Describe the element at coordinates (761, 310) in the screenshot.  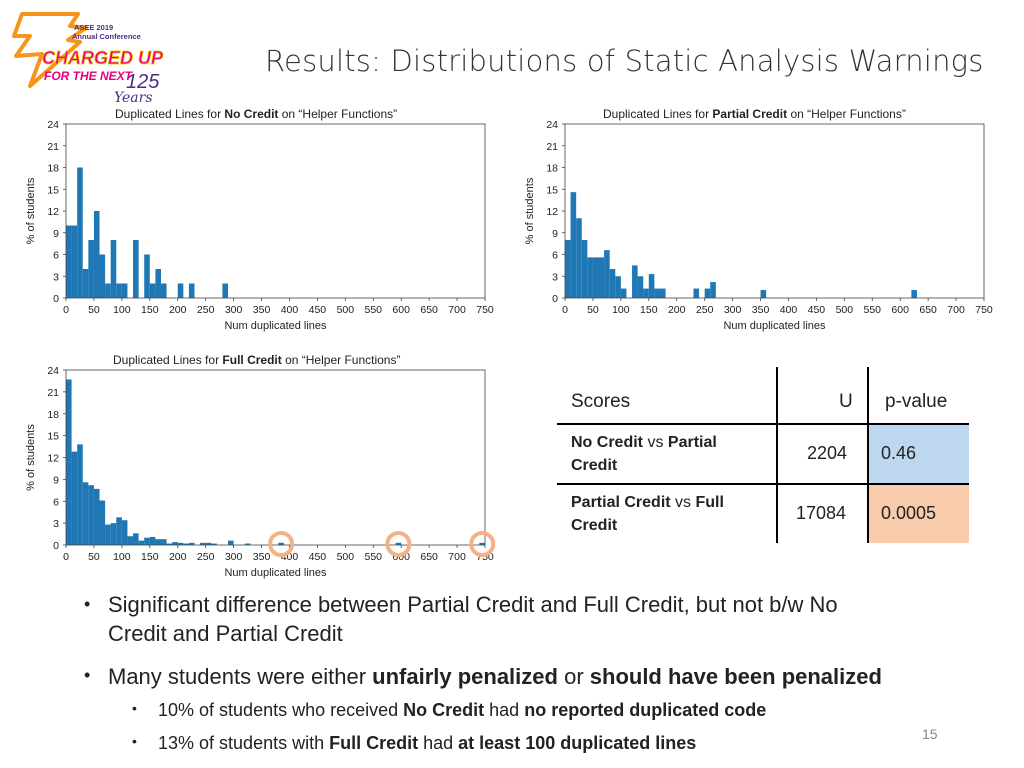
I see `x-tick-label: 350` at that location.